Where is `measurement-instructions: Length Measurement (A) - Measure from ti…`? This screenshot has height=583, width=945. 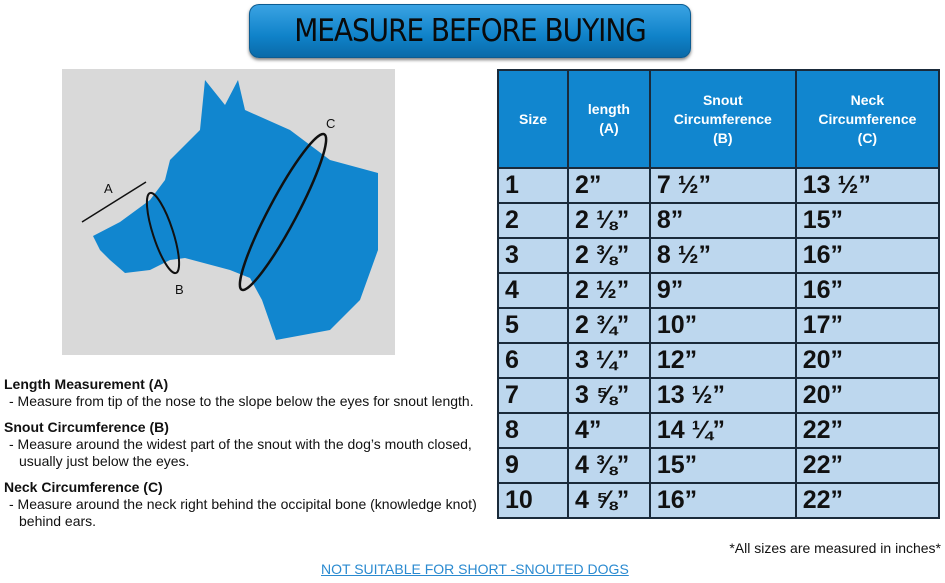
measurement-instructions: Length Measurement (A) - Measure from ti… is located at coordinates (244, 457).